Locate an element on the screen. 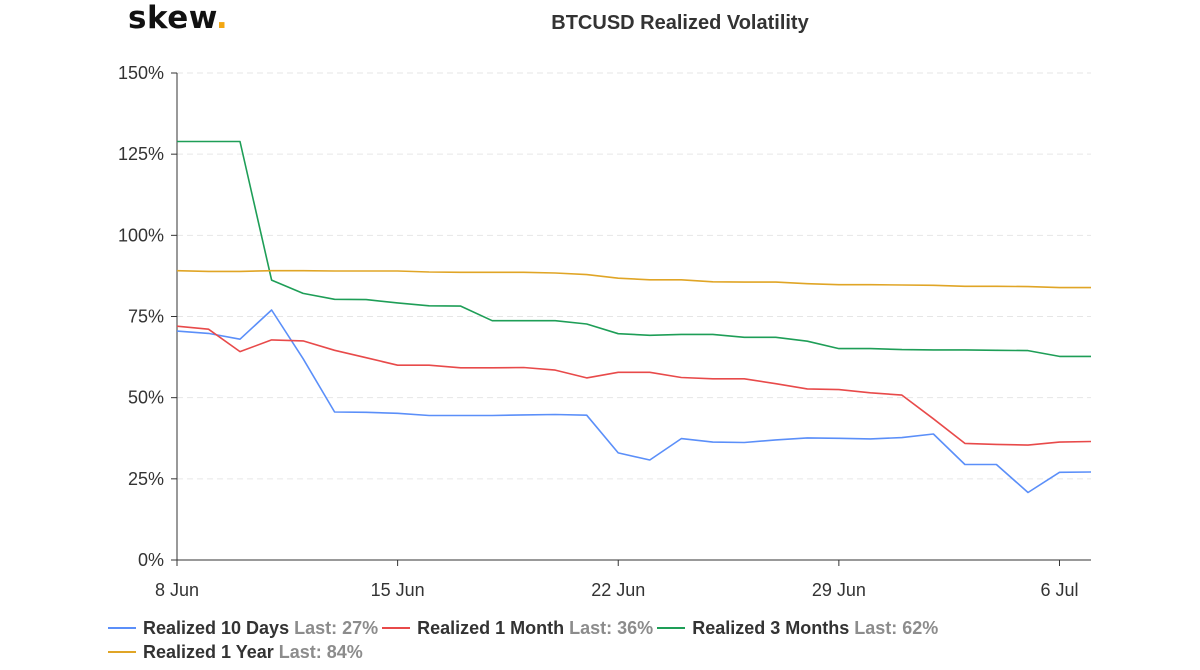  legend-swatch-3-months is located at coordinates (671, 628).